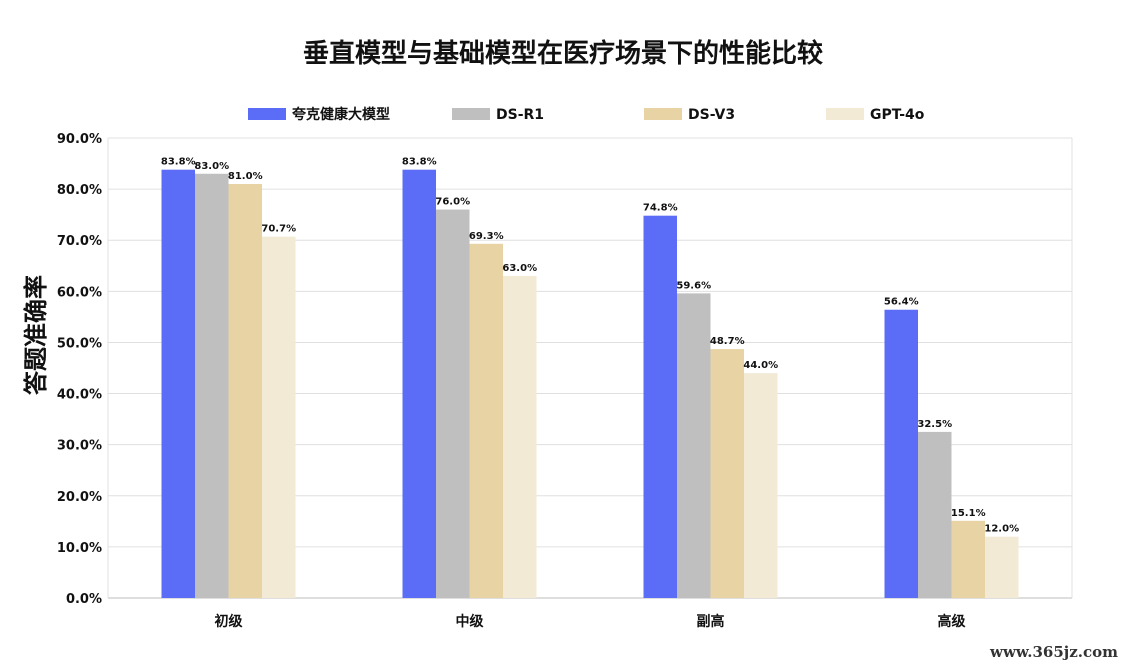 This screenshot has width=1127, height=667. What do you see at coordinates (486, 236) in the screenshot?
I see `data-label: 69.3%` at bounding box center [486, 236].